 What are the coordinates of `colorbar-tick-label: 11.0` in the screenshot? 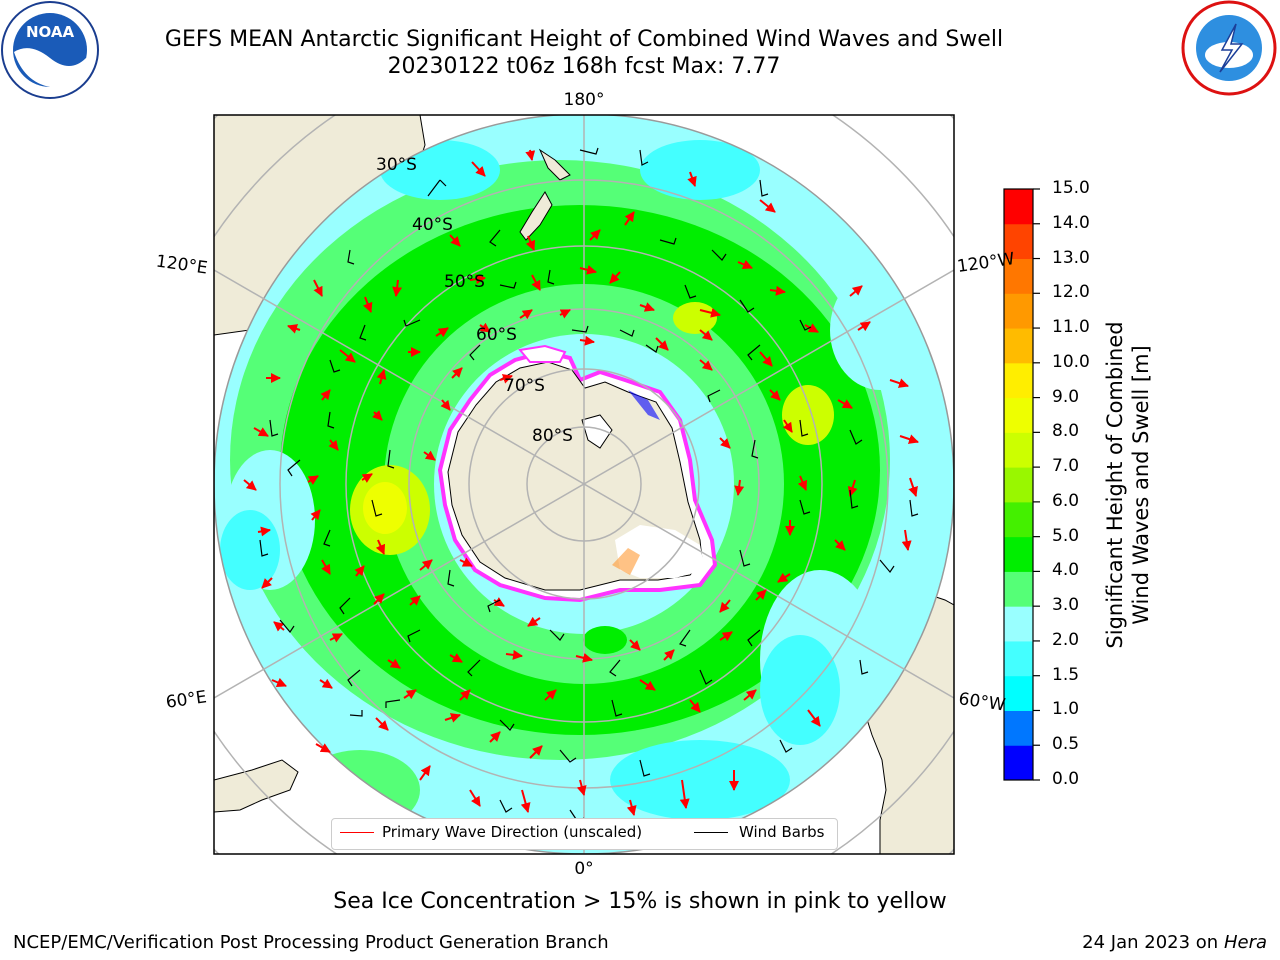 It's located at (1071, 327).